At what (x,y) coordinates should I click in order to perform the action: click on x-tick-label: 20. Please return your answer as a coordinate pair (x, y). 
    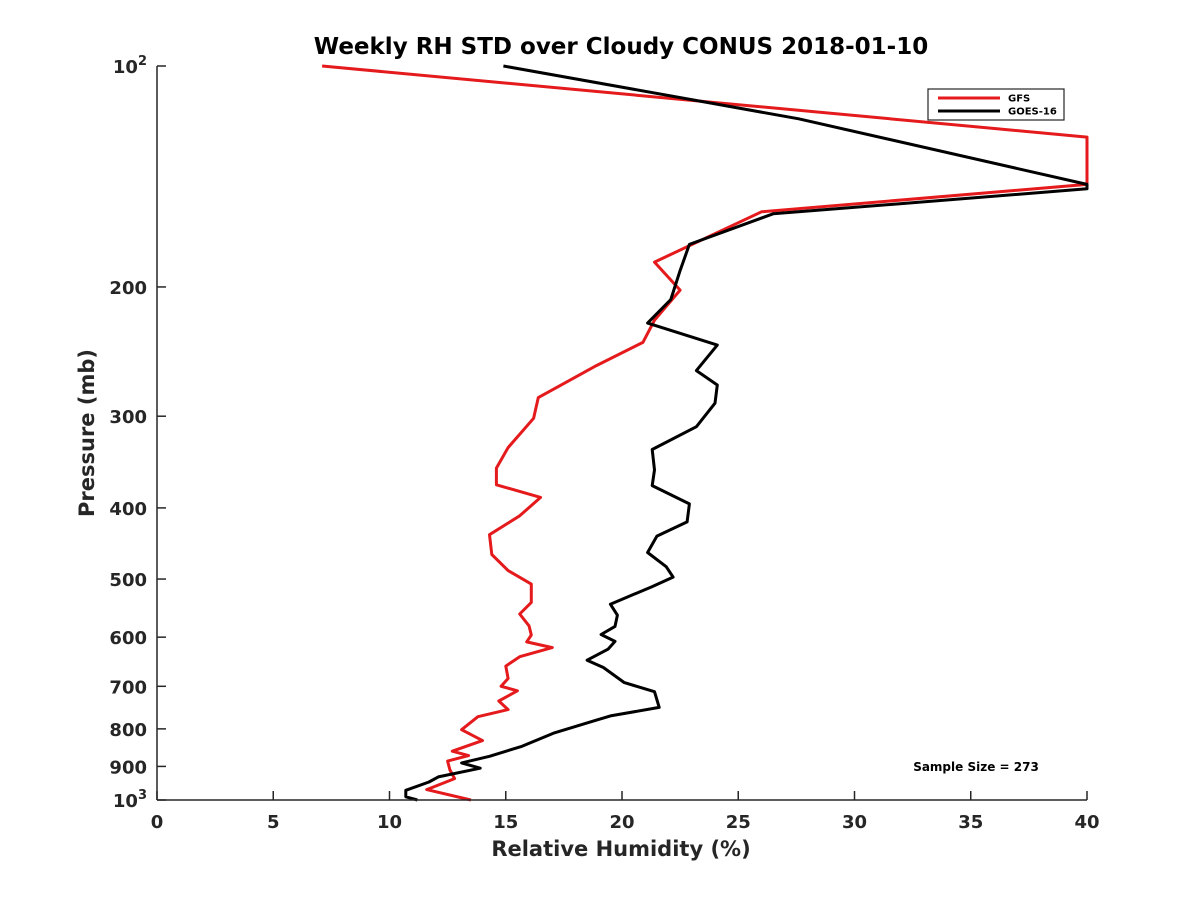
    Looking at the image, I should click on (621, 822).